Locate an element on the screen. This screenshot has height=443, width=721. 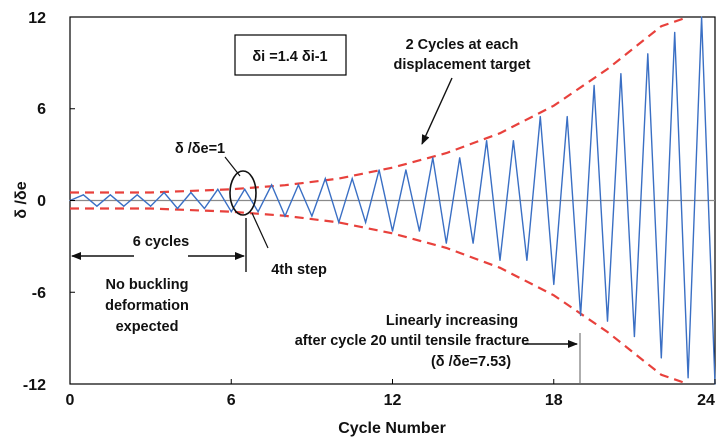
cycles-target-label: displacement target is located at coordinates (462, 65).